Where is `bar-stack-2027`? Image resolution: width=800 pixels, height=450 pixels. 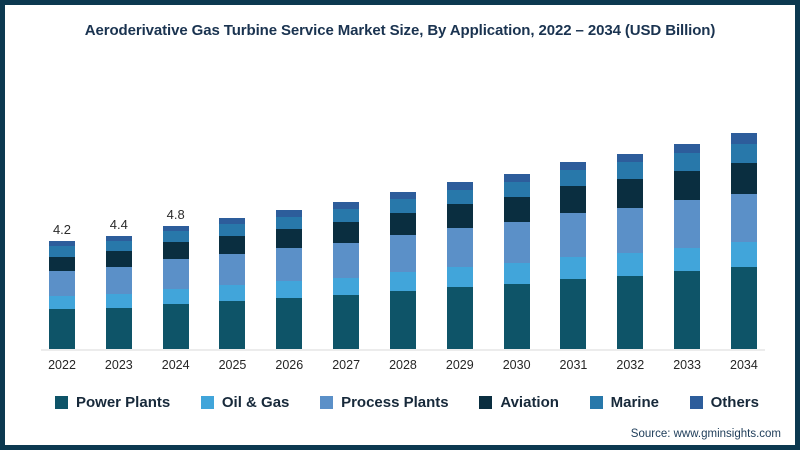
bar-stack-2027 is located at coordinates (346, 275).